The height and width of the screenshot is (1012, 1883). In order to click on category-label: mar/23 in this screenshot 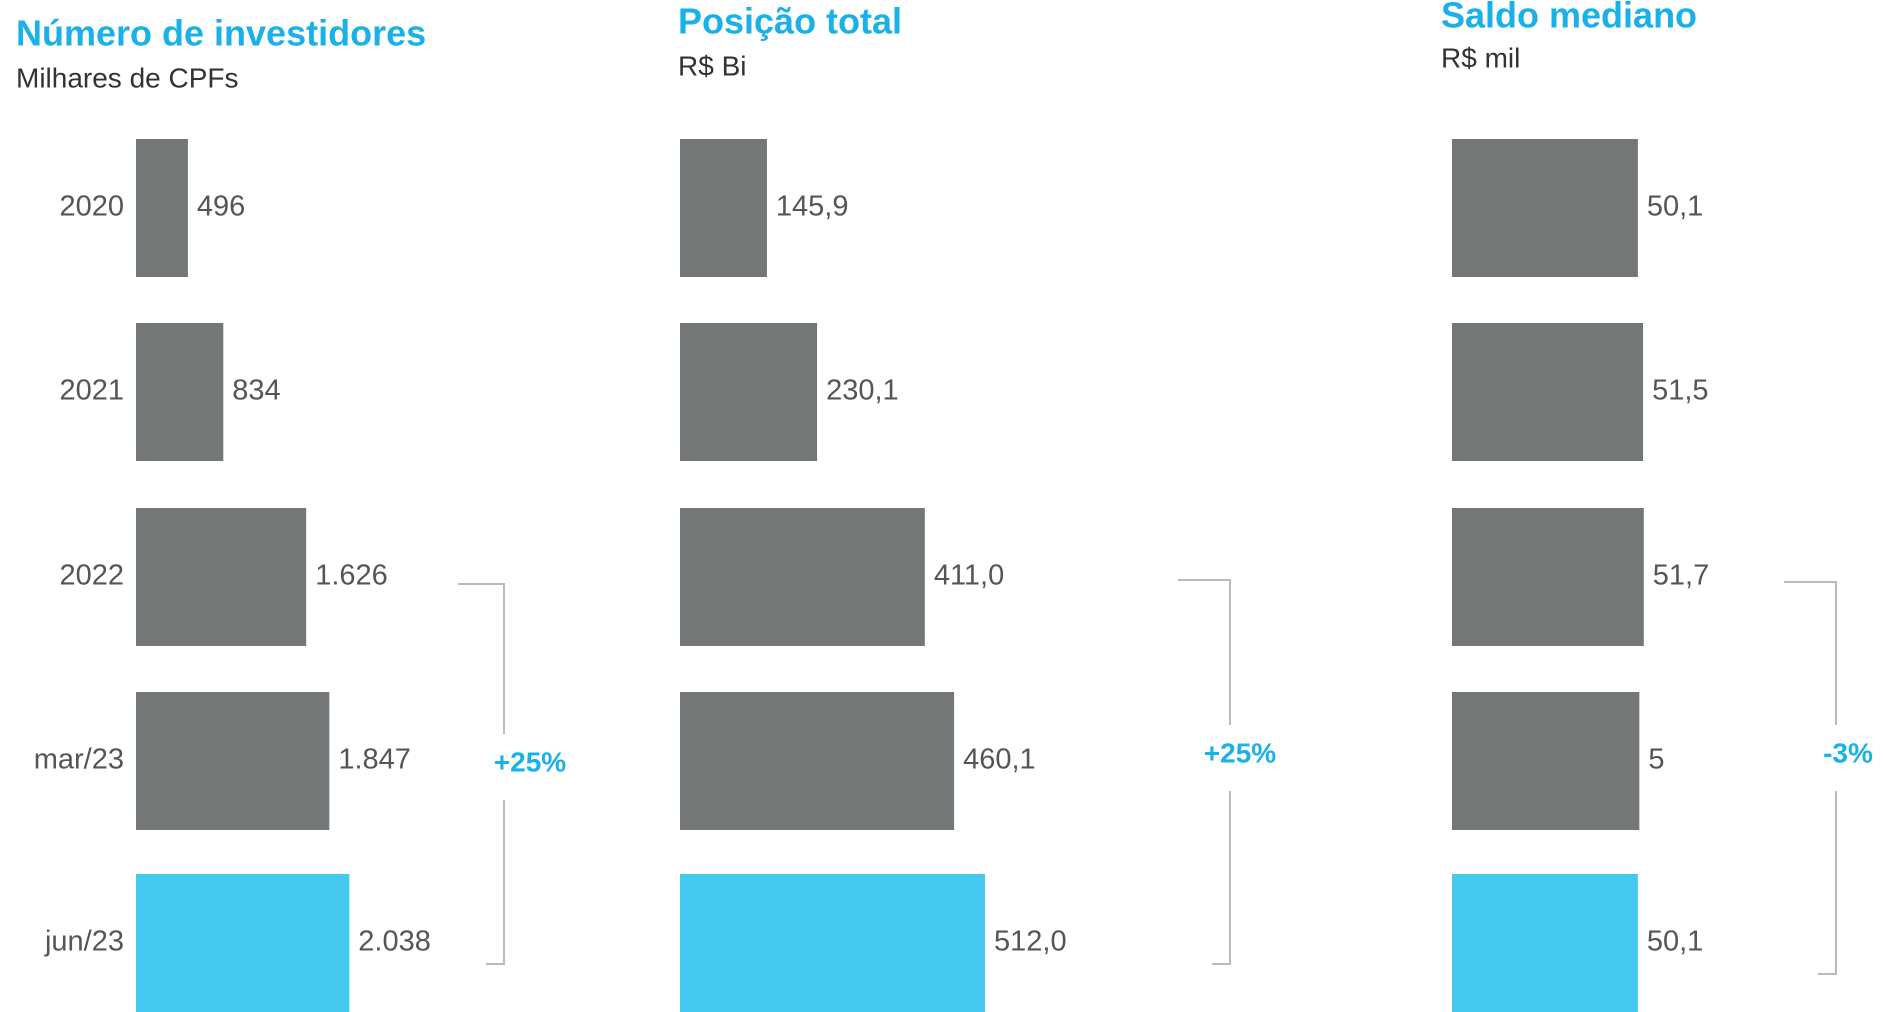, I will do `click(79, 760)`.